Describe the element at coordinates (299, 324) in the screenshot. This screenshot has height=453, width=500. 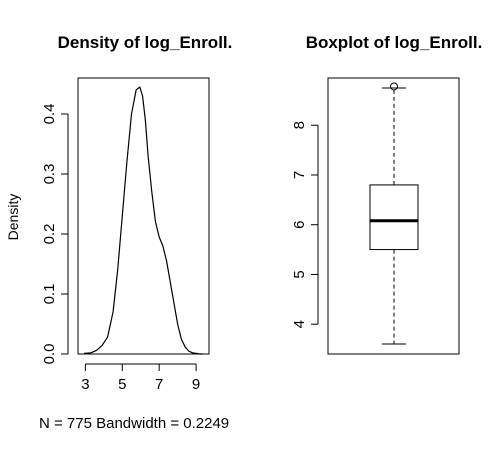
I see `boxplot-y-tick-label: 4` at that location.